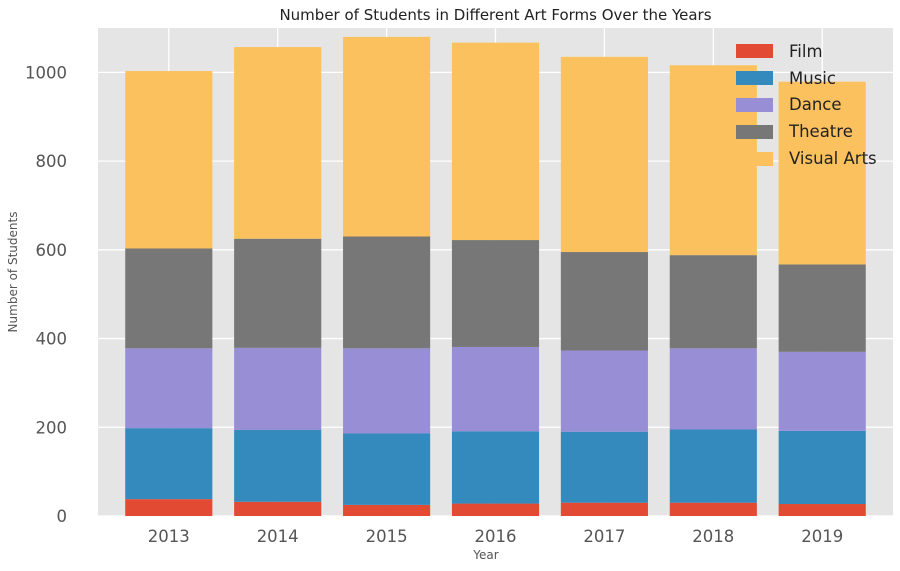 This screenshot has height=571, width=900. I want to click on bar-music-2013, so click(169, 464).